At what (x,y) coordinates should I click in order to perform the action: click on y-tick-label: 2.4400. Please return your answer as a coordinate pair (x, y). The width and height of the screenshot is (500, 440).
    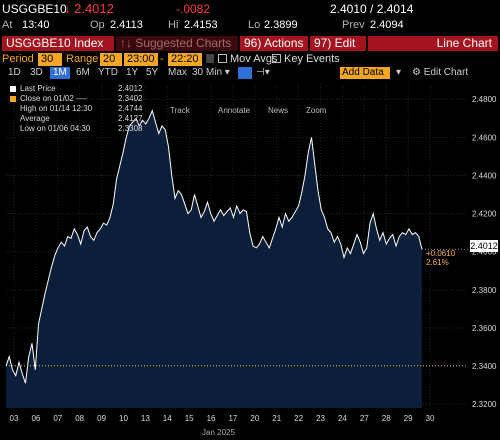
    Looking at the image, I should click on (484, 175).